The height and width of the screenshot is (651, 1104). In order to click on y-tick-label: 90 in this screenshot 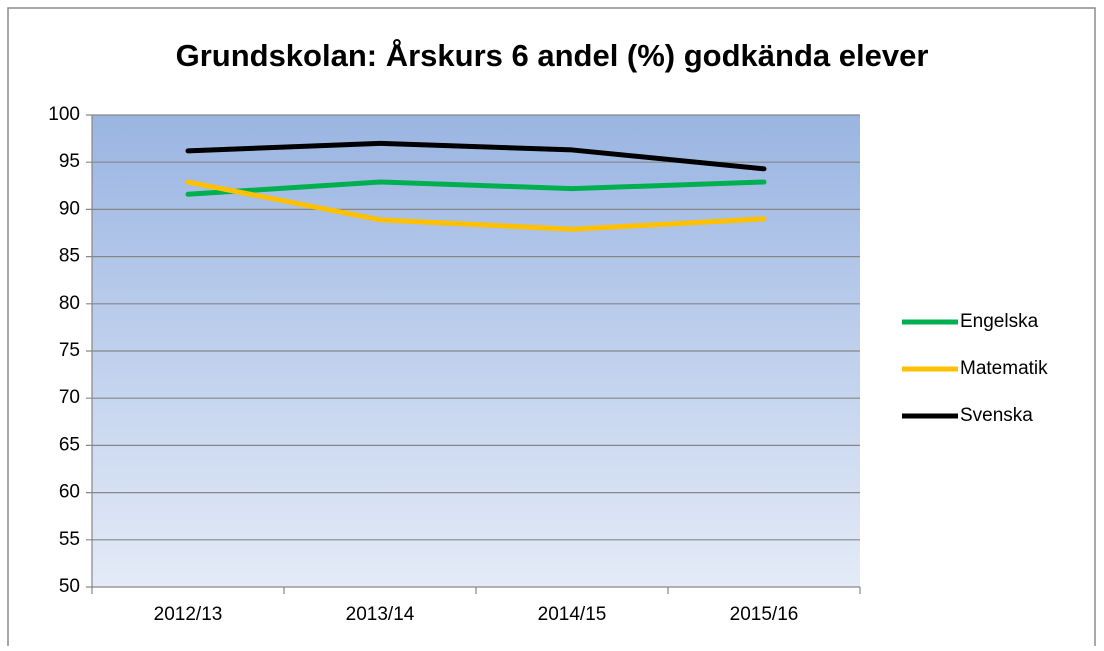, I will do `click(69, 208)`.